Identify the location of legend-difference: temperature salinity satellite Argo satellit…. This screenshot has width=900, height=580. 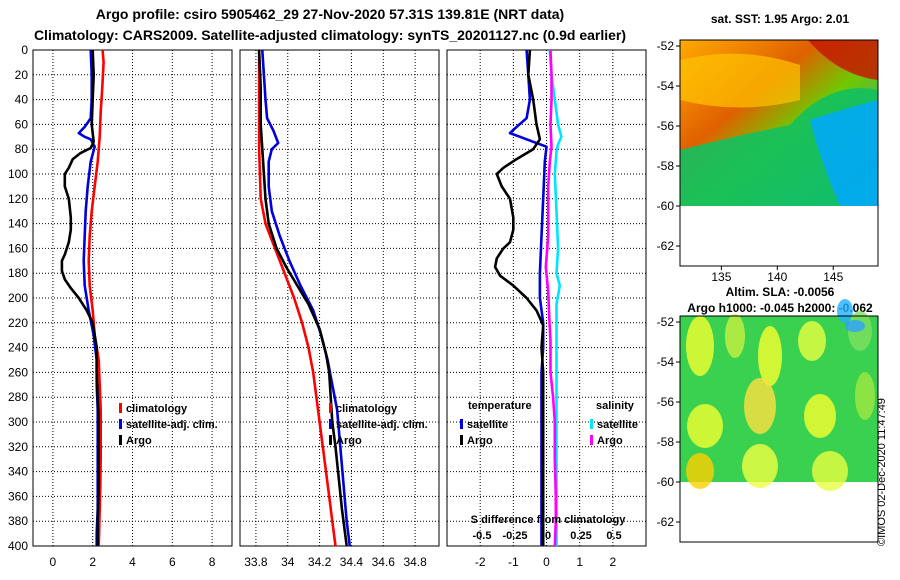
(549, 471).